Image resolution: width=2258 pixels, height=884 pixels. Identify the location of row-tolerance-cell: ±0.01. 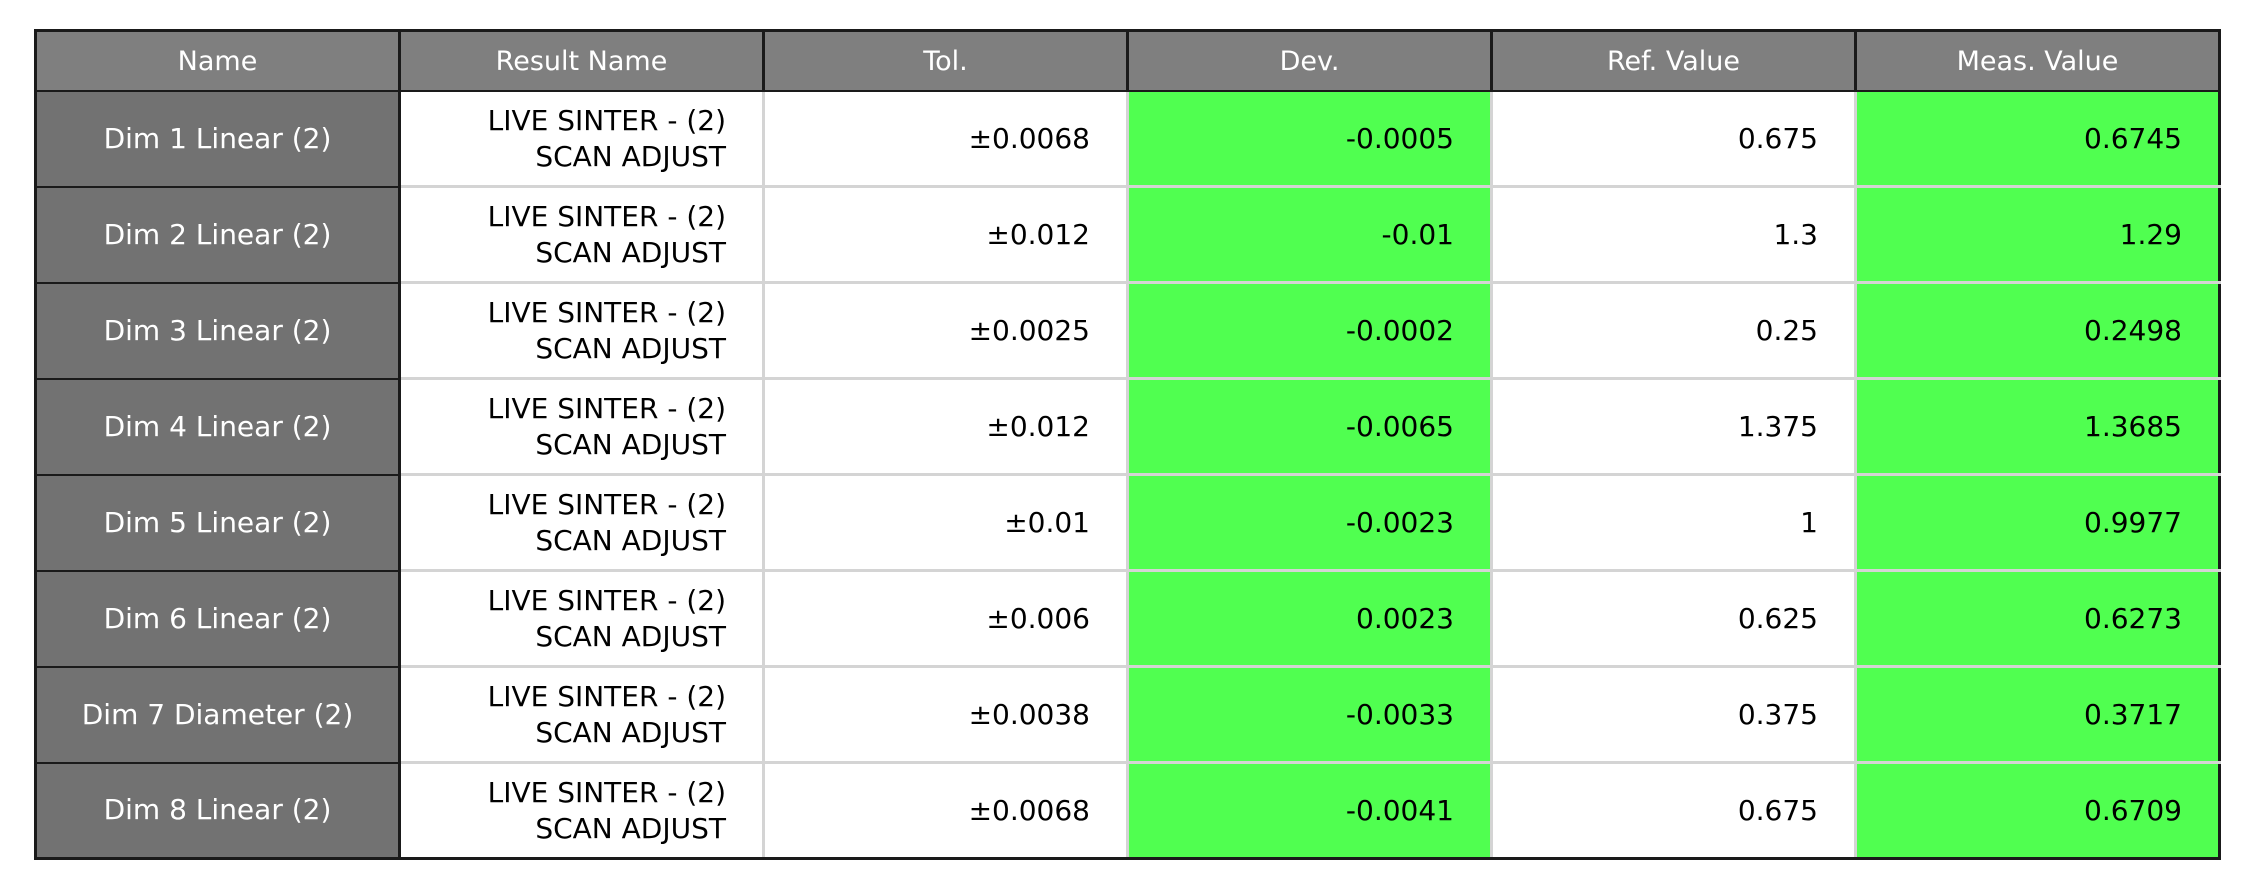
(945, 523).